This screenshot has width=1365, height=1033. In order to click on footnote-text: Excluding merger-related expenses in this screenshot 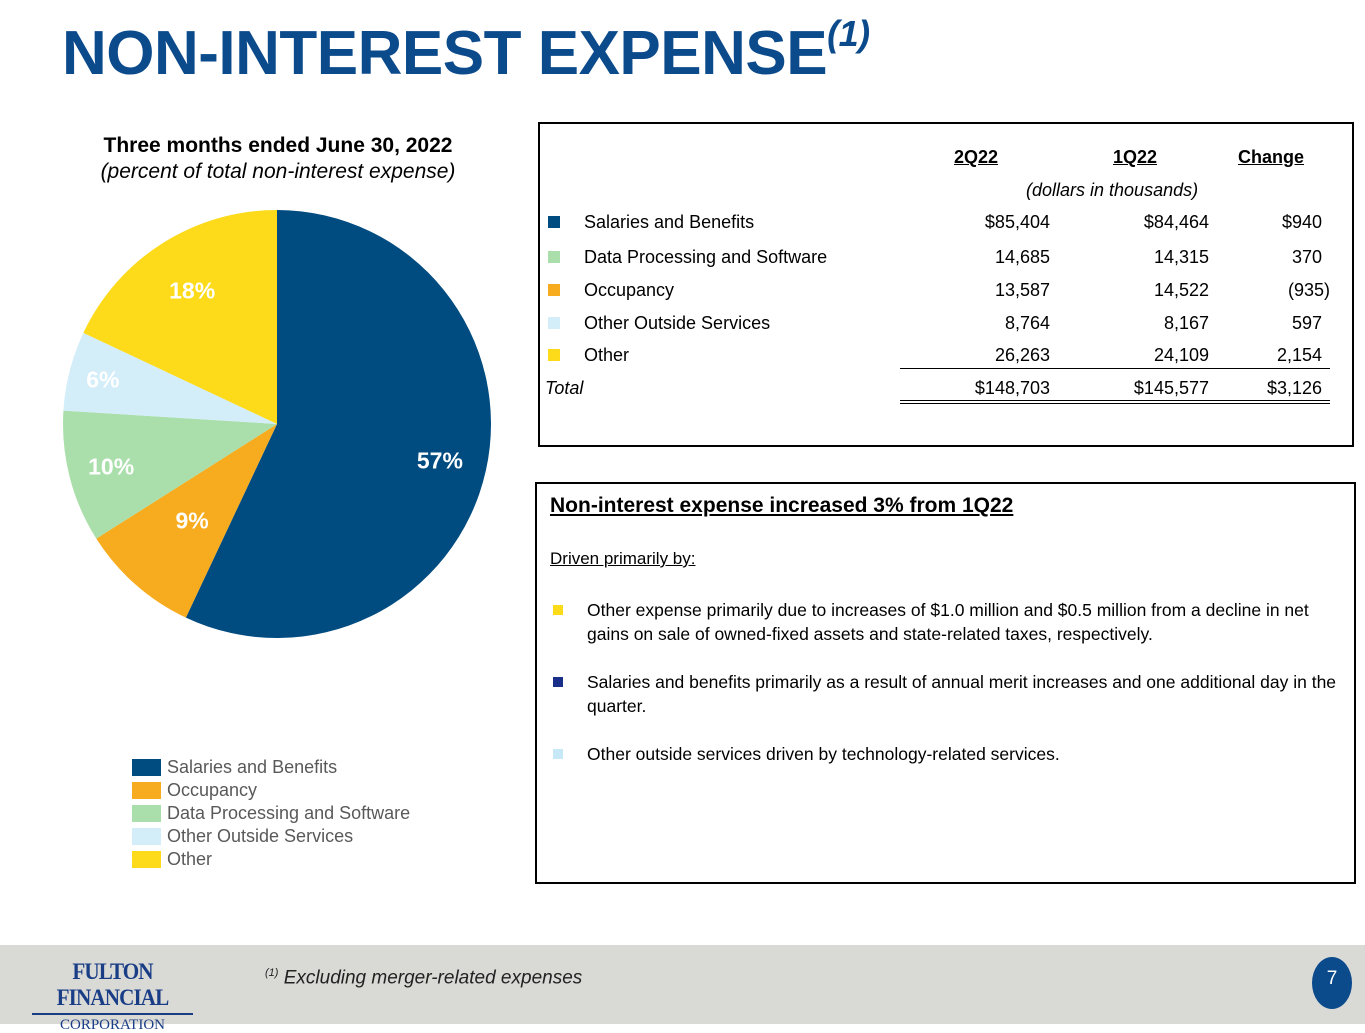, I will do `click(433, 978)`.